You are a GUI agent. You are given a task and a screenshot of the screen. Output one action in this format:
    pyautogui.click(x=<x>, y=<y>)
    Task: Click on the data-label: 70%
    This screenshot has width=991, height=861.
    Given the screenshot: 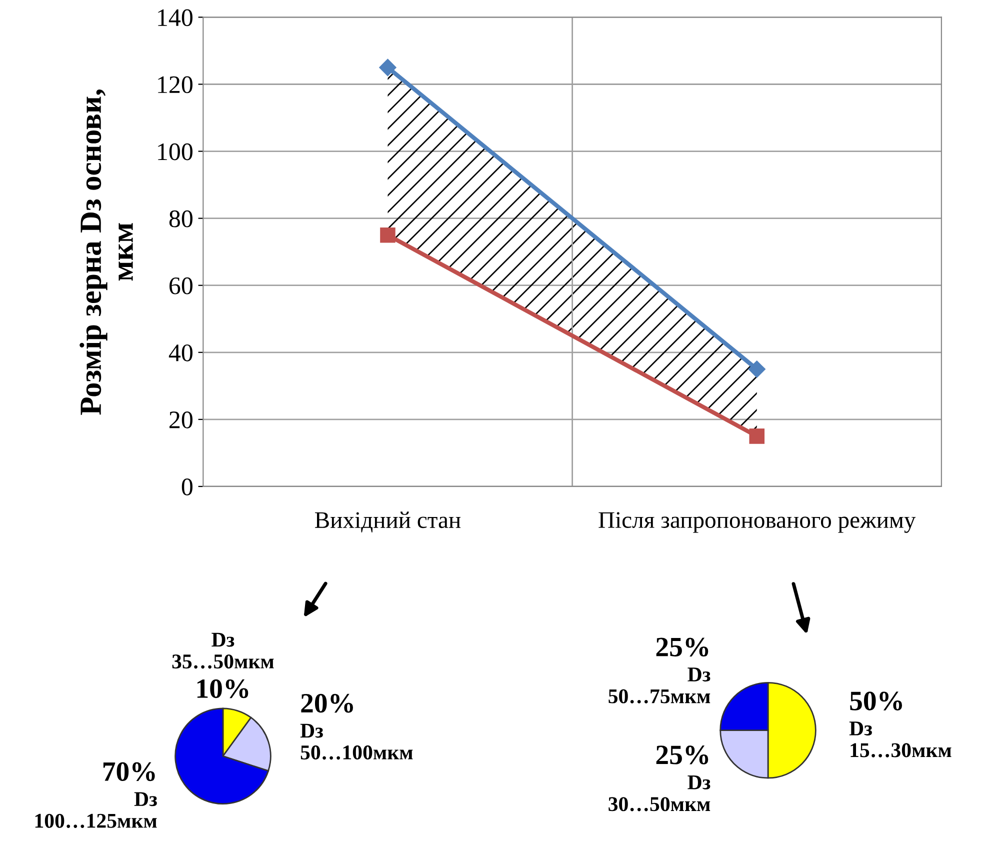 What is the action you would take?
    pyautogui.click(x=129, y=772)
    